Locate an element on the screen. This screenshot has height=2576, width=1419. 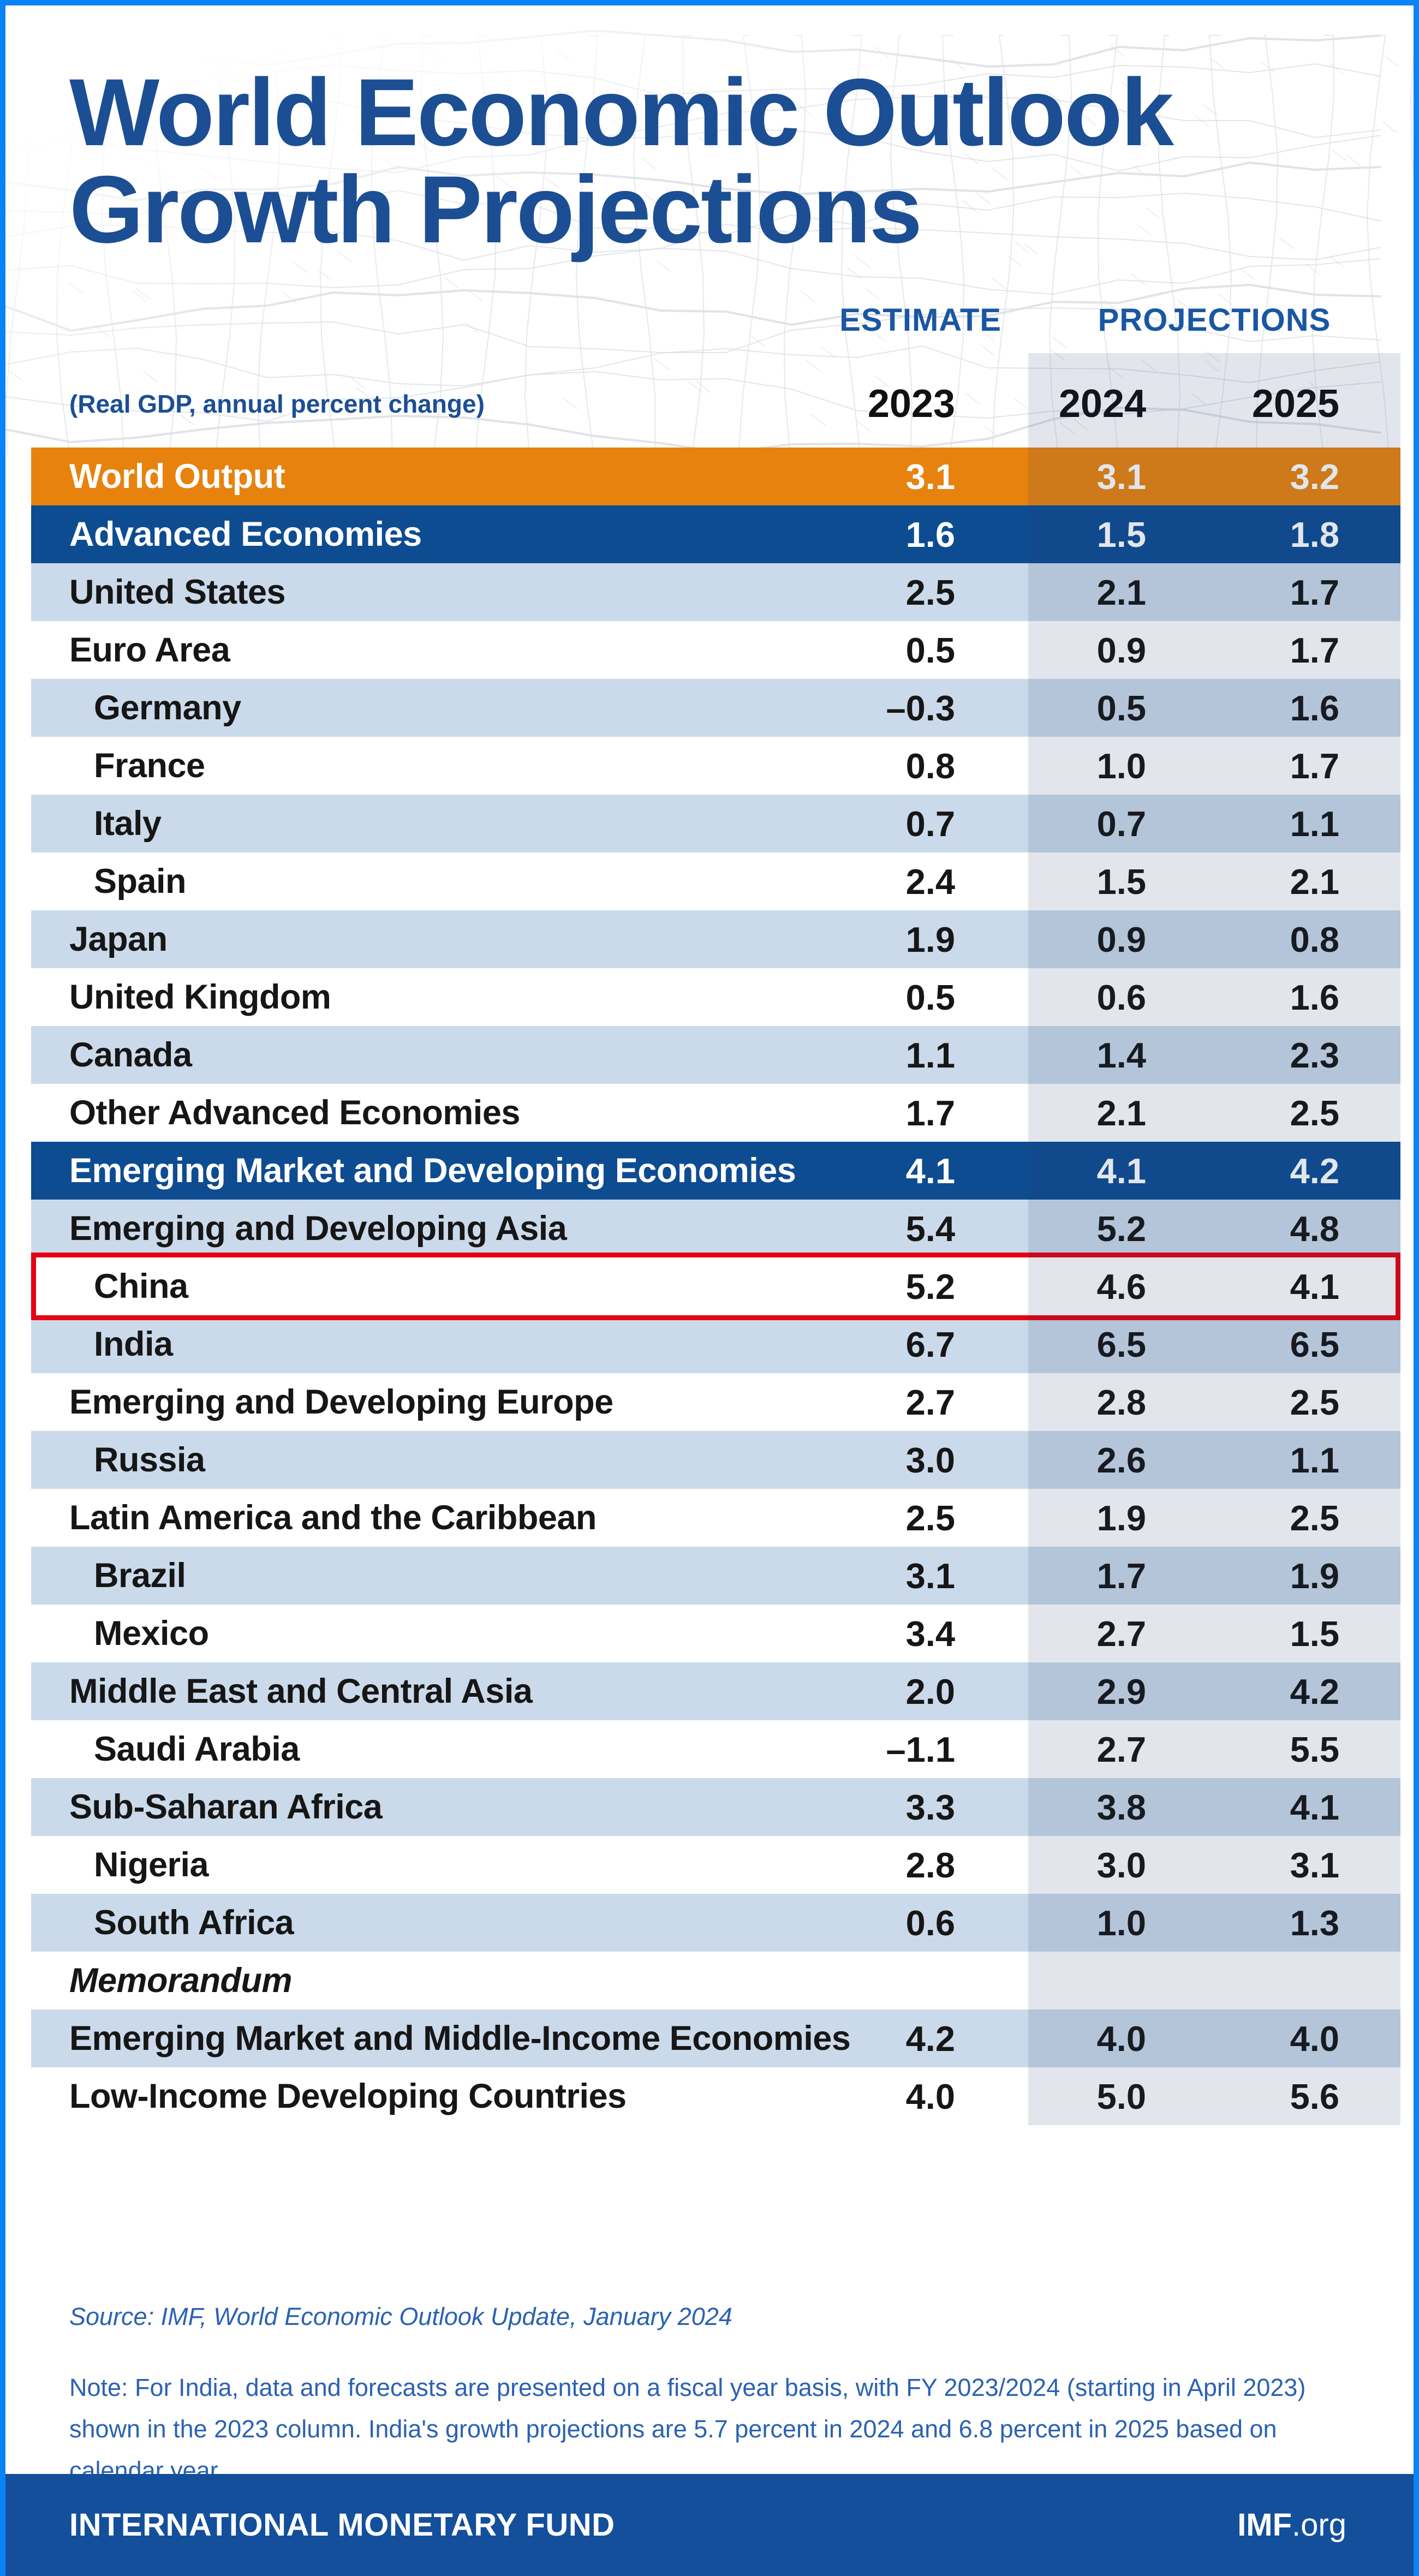
table-row-india: India 6.7 6.5 6.5 is located at coordinates (715, 1344).